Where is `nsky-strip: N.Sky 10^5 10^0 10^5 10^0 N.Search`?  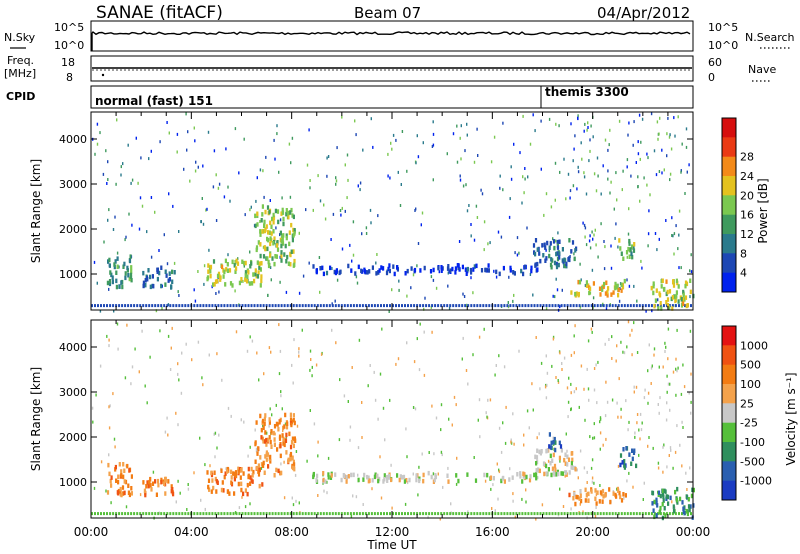 nsky-strip: N.Sky 10^5 10^0 10^5 10^0 N.Search is located at coordinates (399, 36).